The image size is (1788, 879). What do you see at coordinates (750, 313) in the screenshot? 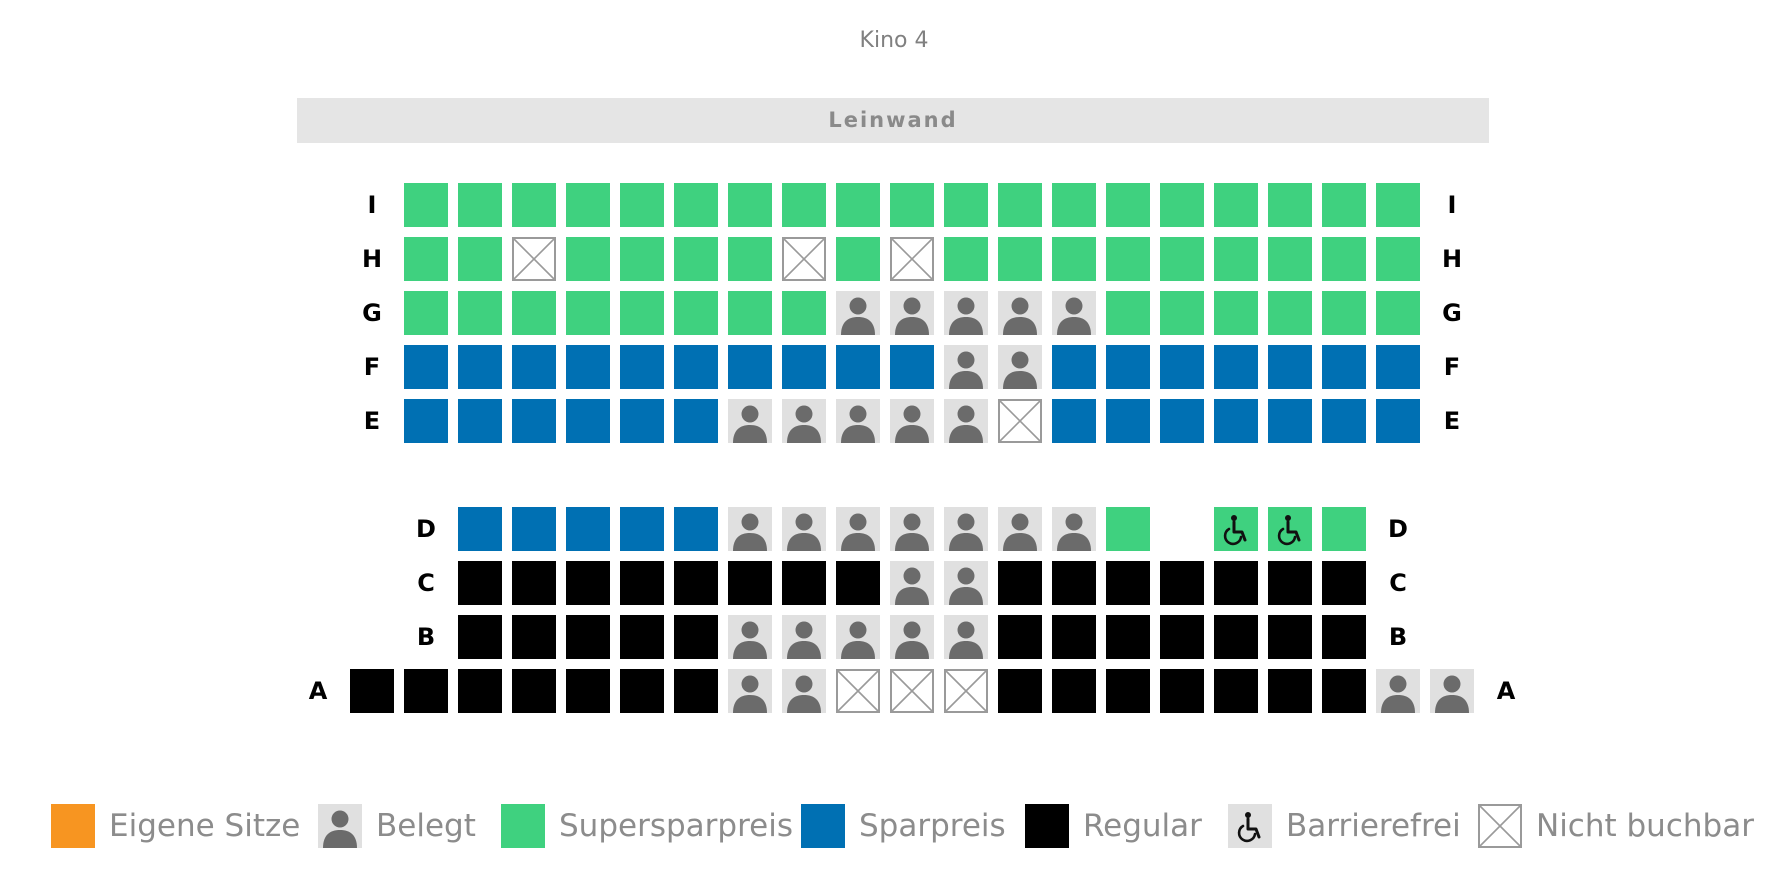
I see `seat-g-7-supersparpreis` at bounding box center [750, 313].